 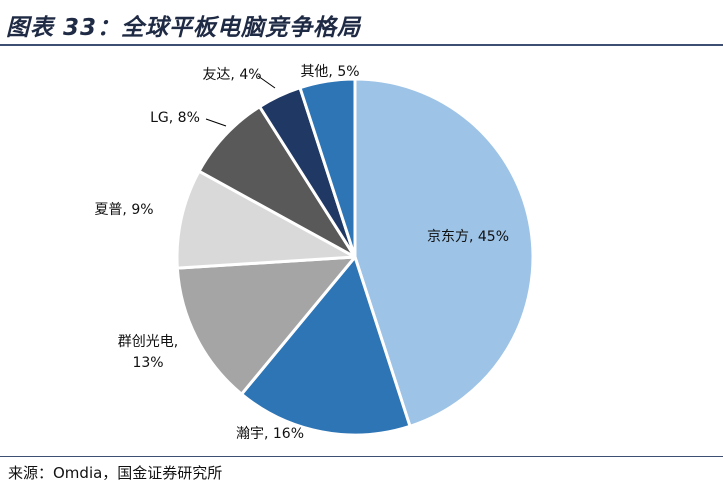 I want to click on figure-title: 图表 33：全球平板电脑竞争格局, so click(x=184, y=28).